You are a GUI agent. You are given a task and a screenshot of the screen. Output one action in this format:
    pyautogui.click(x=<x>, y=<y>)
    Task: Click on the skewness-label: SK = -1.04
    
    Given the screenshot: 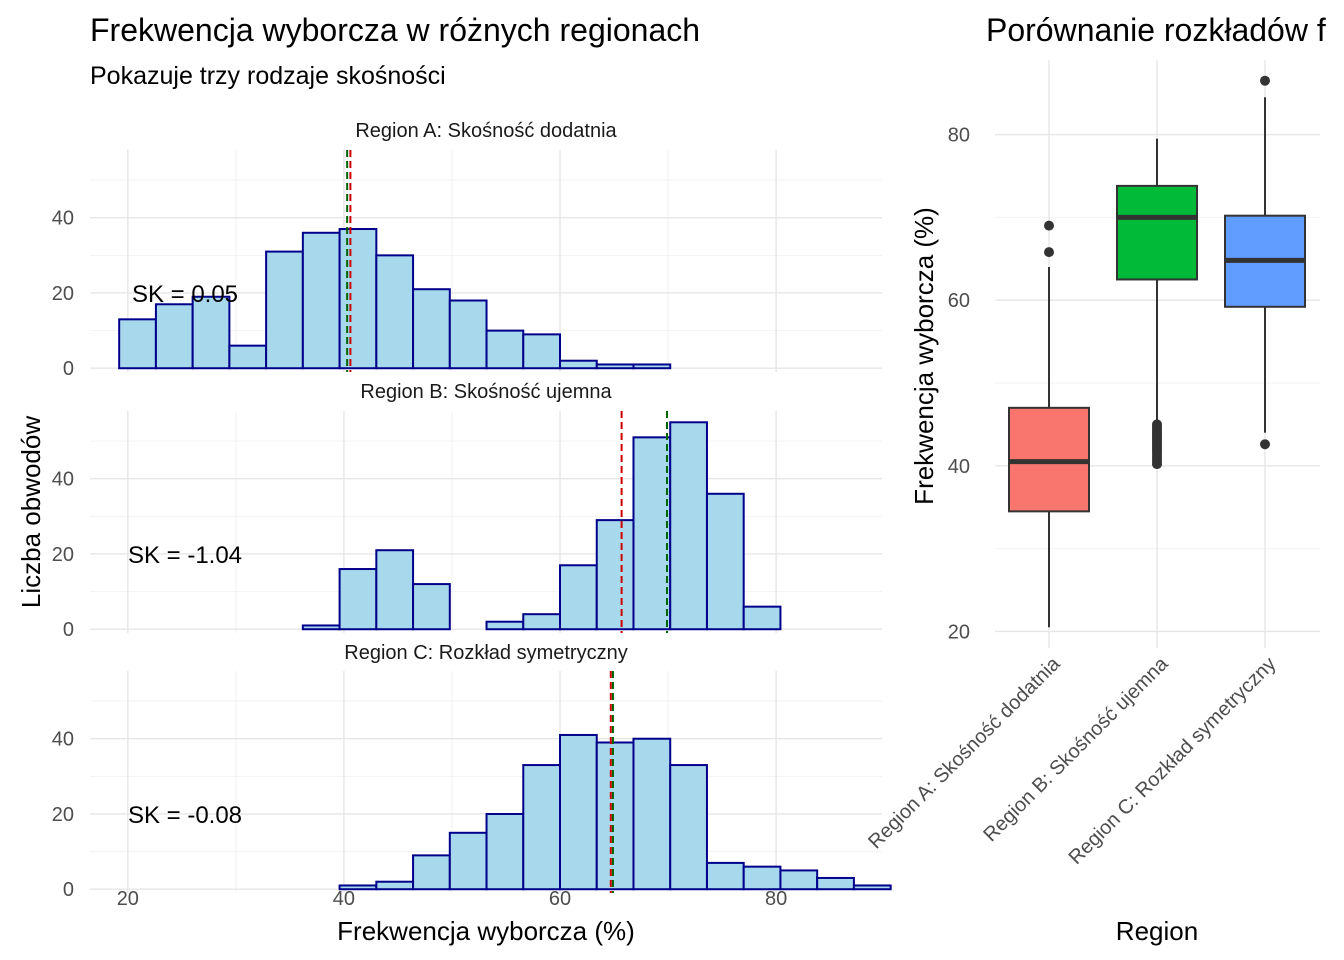 What is the action you would take?
    pyautogui.click(x=185, y=555)
    